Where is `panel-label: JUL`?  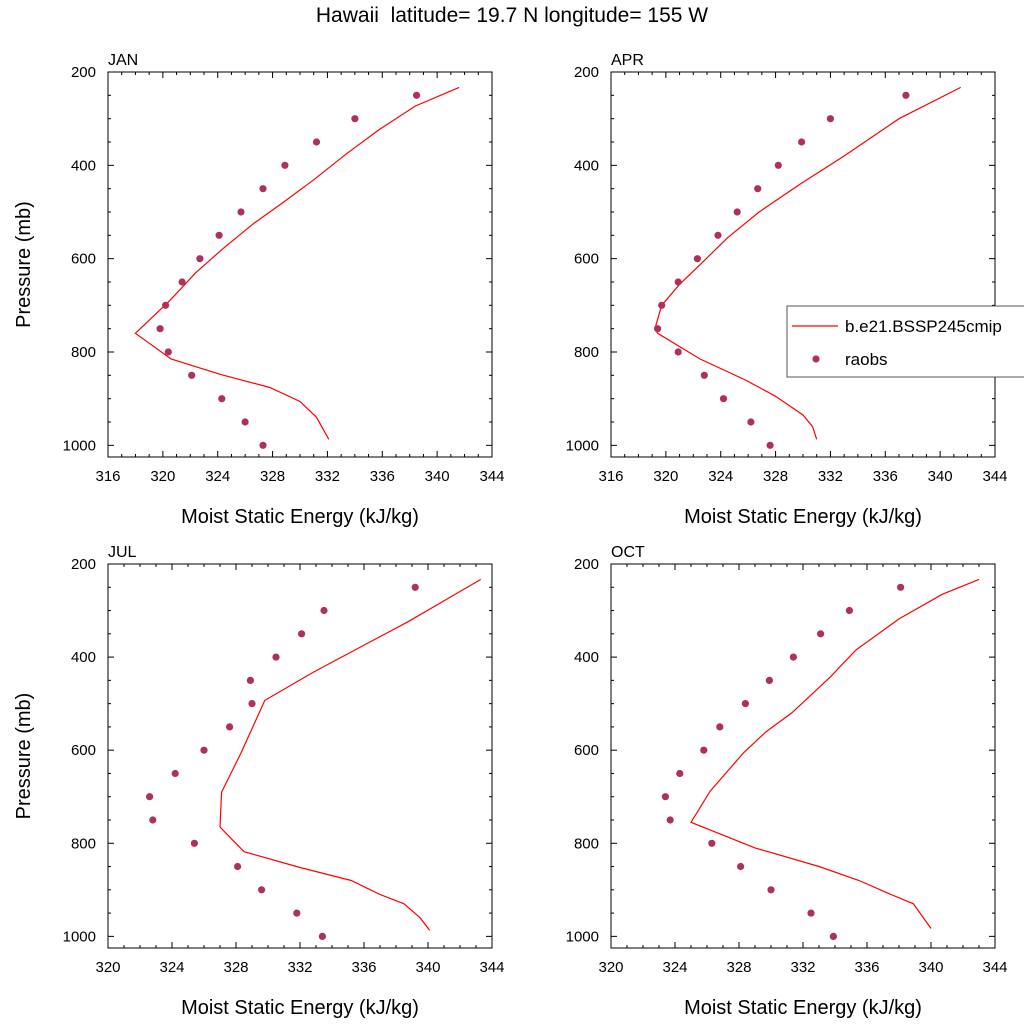 panel-label: JUL is located at coordinates (122, 552).